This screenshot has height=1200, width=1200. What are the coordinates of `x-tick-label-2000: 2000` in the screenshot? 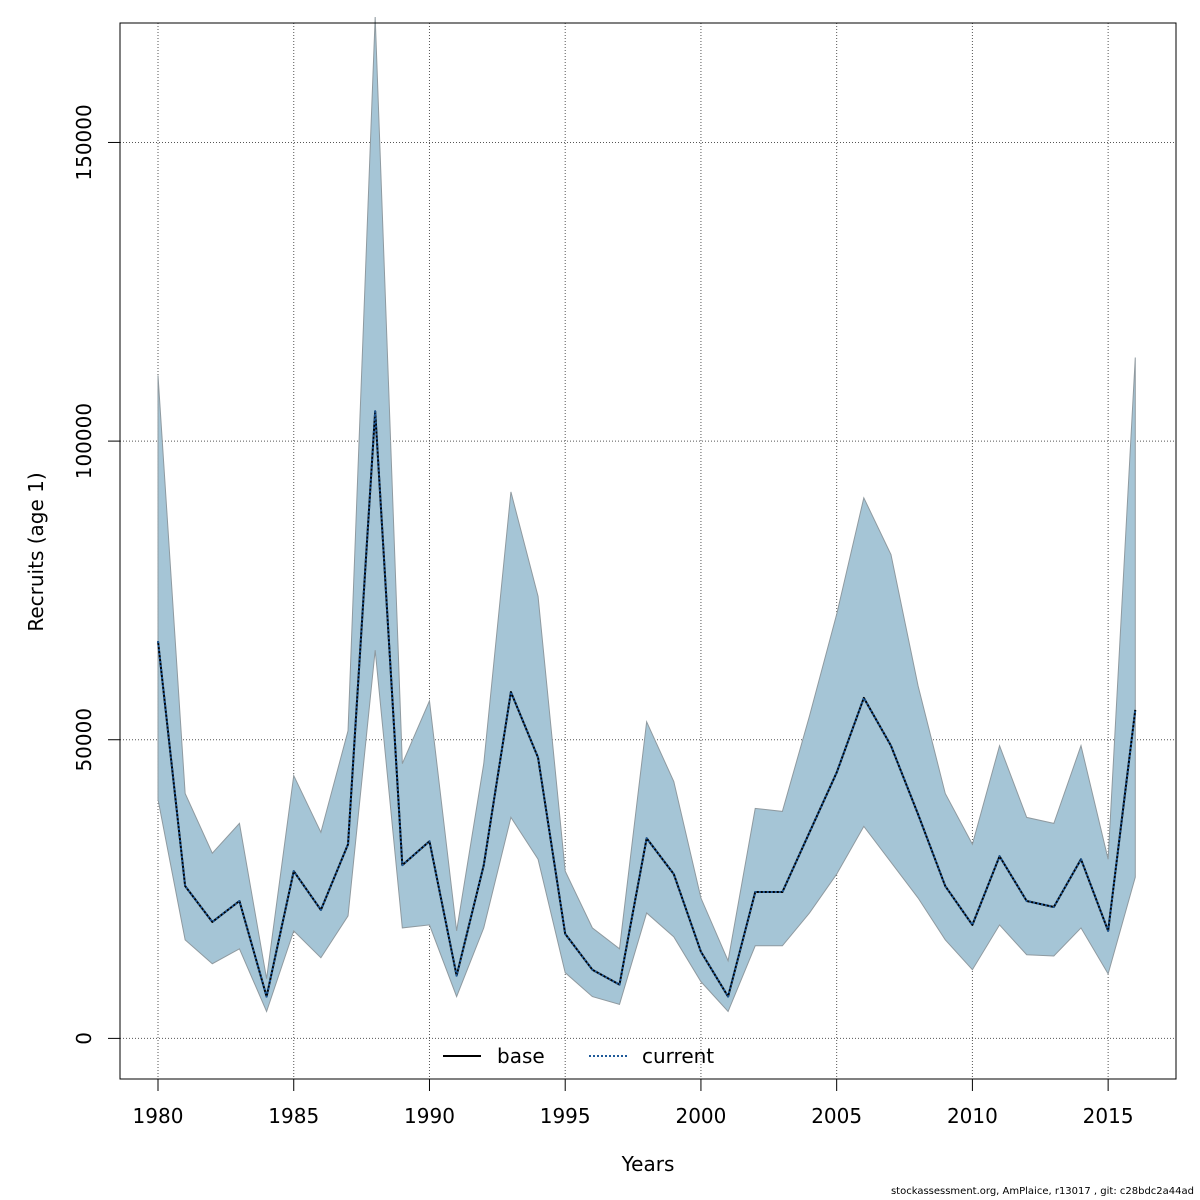 It's located at (700, 1116).